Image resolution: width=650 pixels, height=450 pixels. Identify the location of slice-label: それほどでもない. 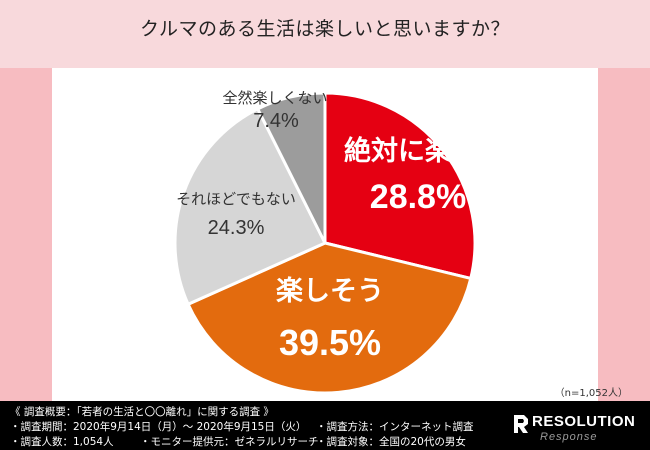
(236, 199).